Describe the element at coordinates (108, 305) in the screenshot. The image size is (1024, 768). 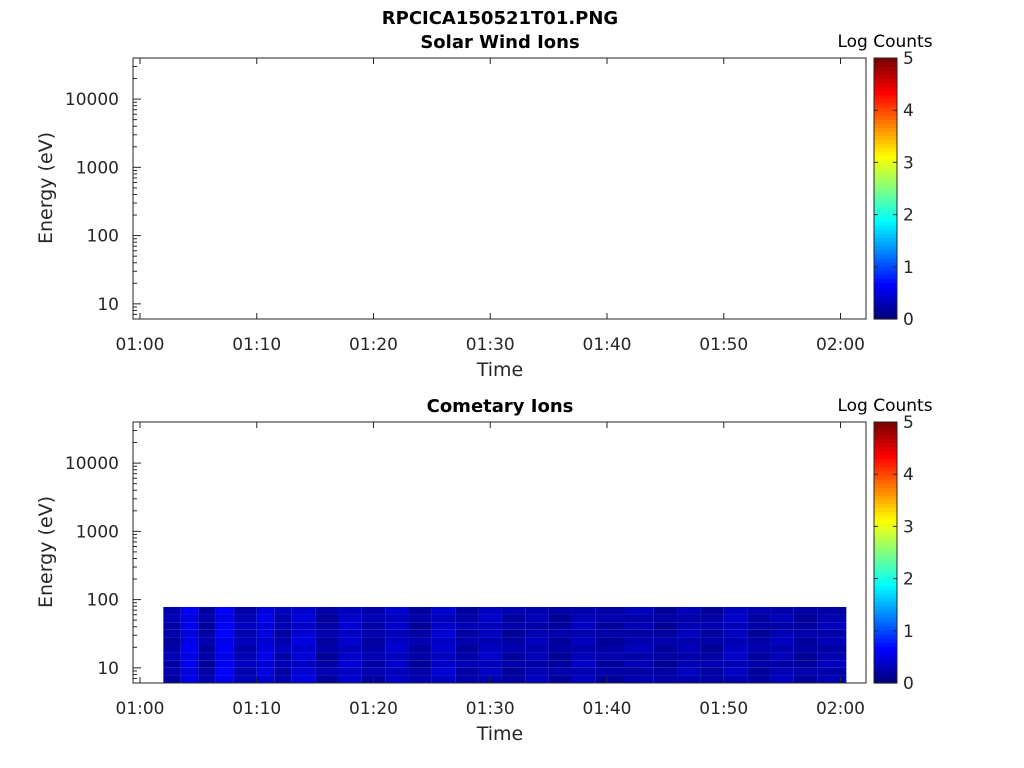
I see `solar-wind-y-tick-label: 10` at that location.